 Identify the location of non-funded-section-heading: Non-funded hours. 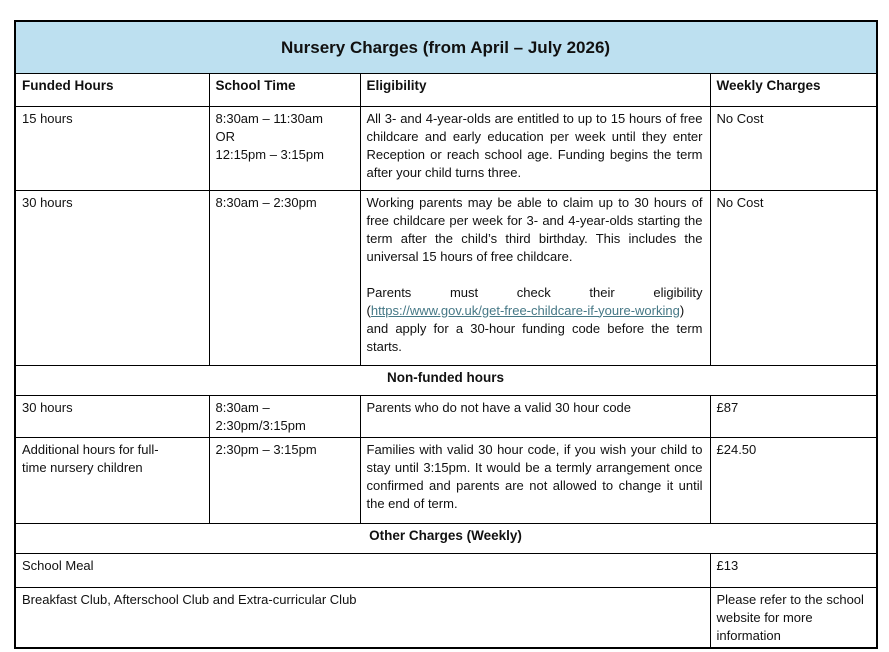
(446, 380).